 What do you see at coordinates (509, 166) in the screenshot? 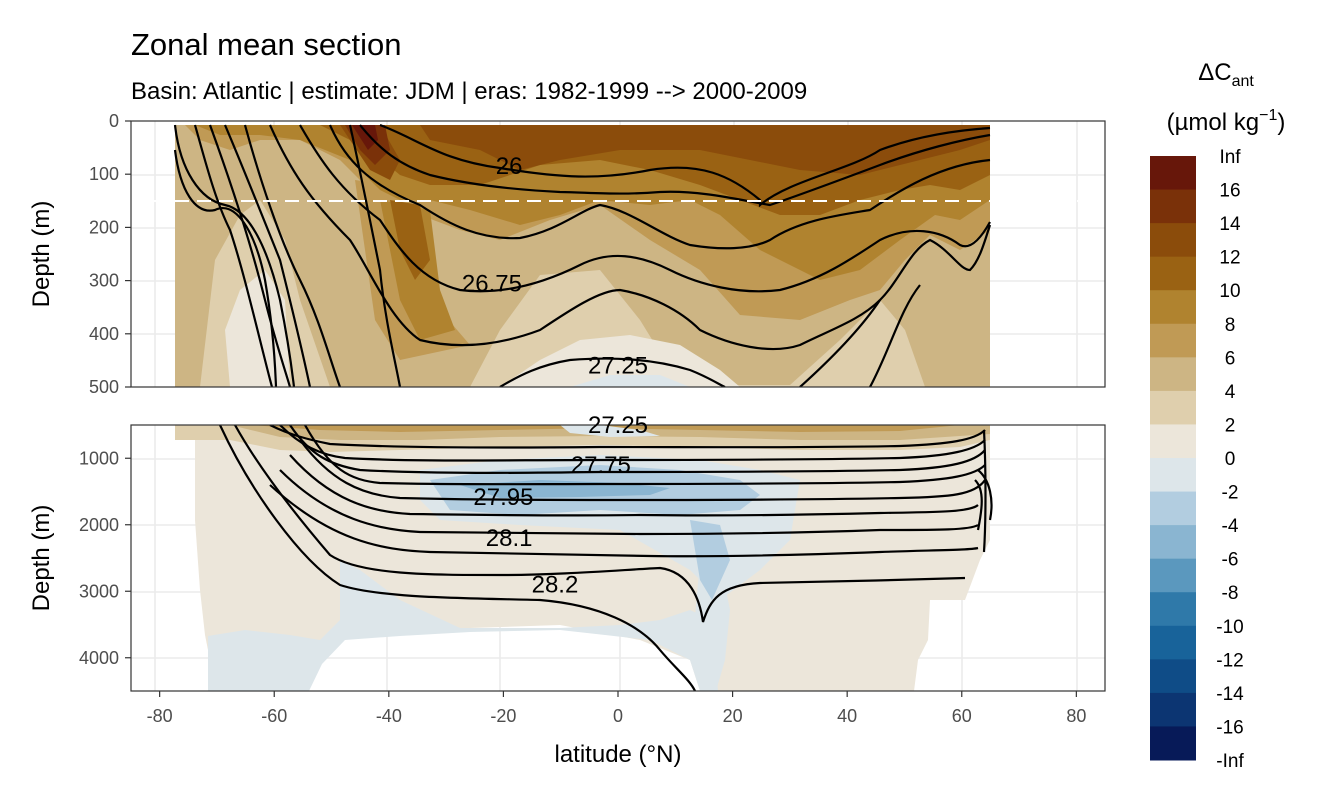
I see `contour-label: 26` at bounding box center [509, 166].